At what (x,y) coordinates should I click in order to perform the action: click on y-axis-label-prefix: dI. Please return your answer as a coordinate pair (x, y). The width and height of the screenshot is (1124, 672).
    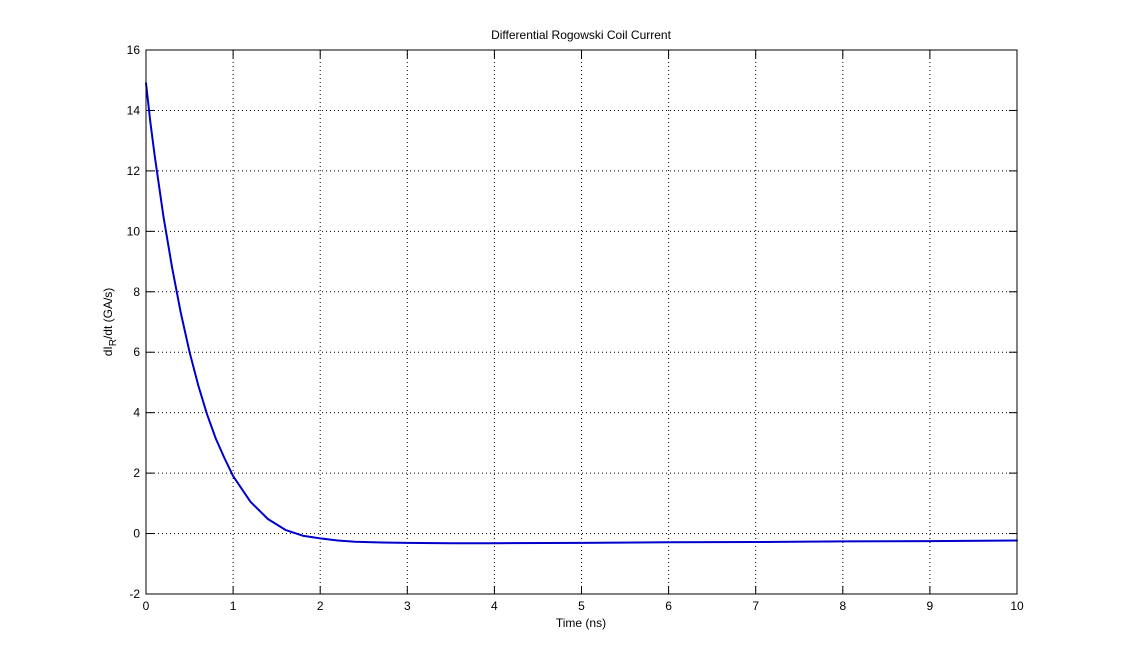
    Looking at the image, I should click on (108, 351).